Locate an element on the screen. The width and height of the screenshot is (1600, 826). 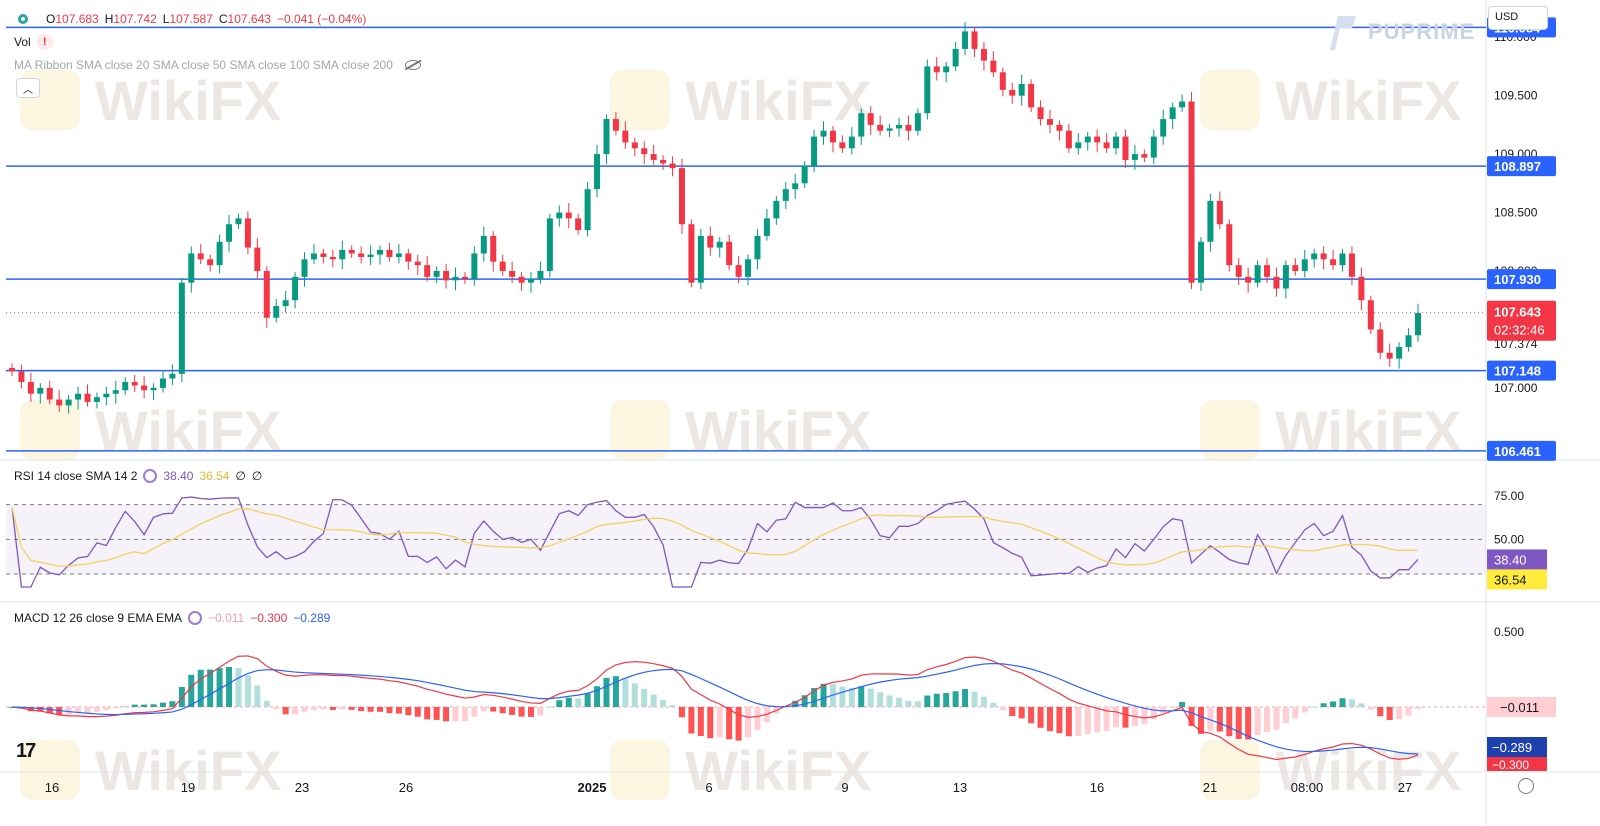
last-price-tag: 107.643 02:32:46 is located at coordinates (1521, 320).